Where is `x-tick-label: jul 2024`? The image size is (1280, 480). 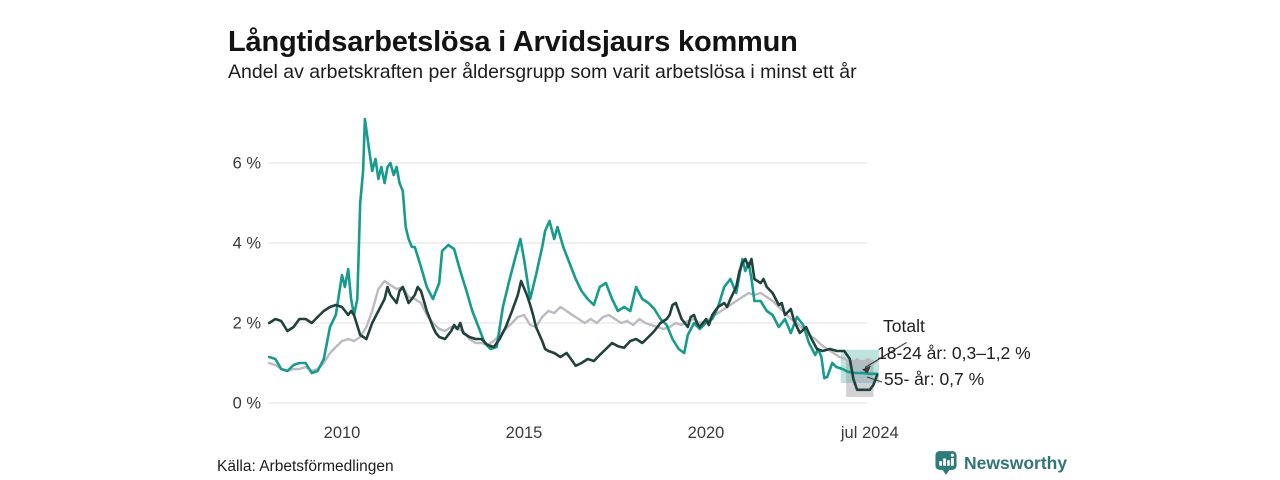 x-tick-label: jul 2024 is located at coordinates (869, 433).